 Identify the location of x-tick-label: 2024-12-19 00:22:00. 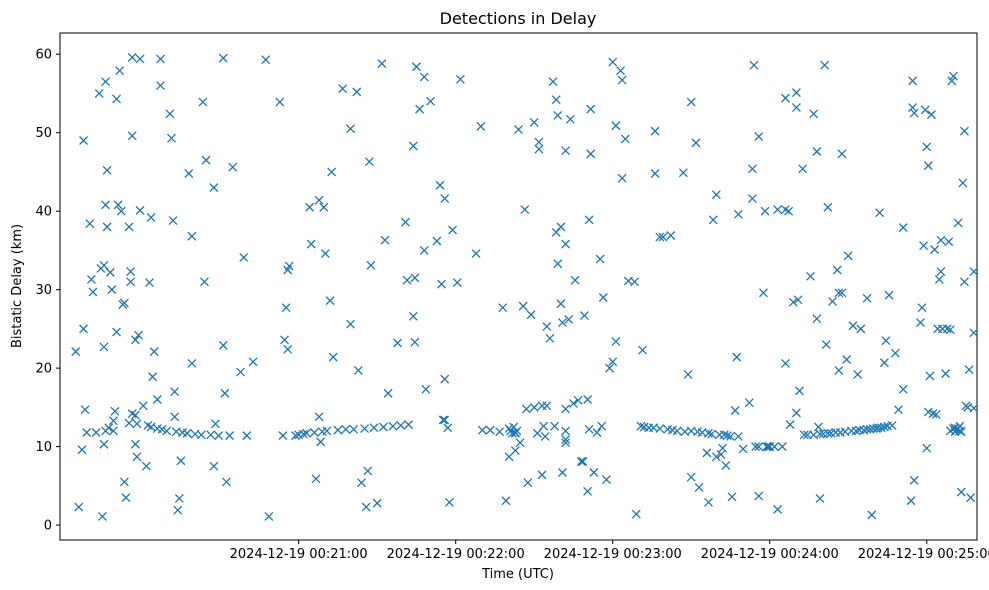
(456, 554).